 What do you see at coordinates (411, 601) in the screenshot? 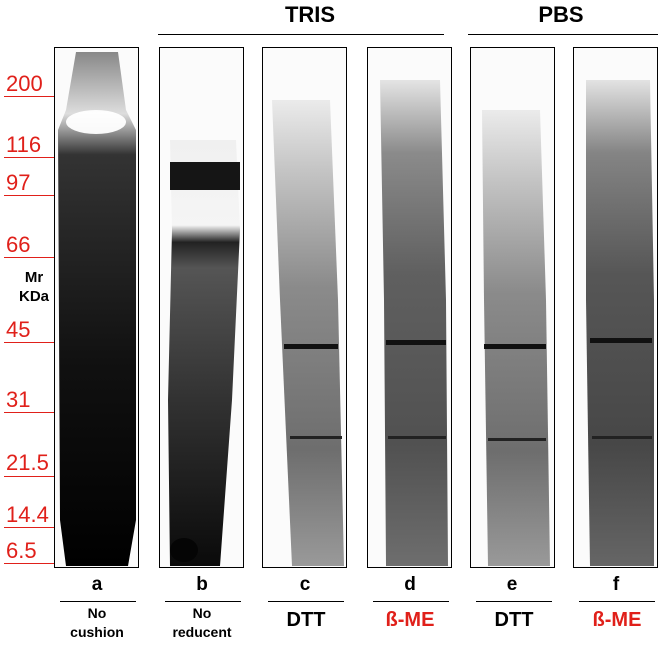
I see `lane-rule-d` at bounding box center [411, 601].